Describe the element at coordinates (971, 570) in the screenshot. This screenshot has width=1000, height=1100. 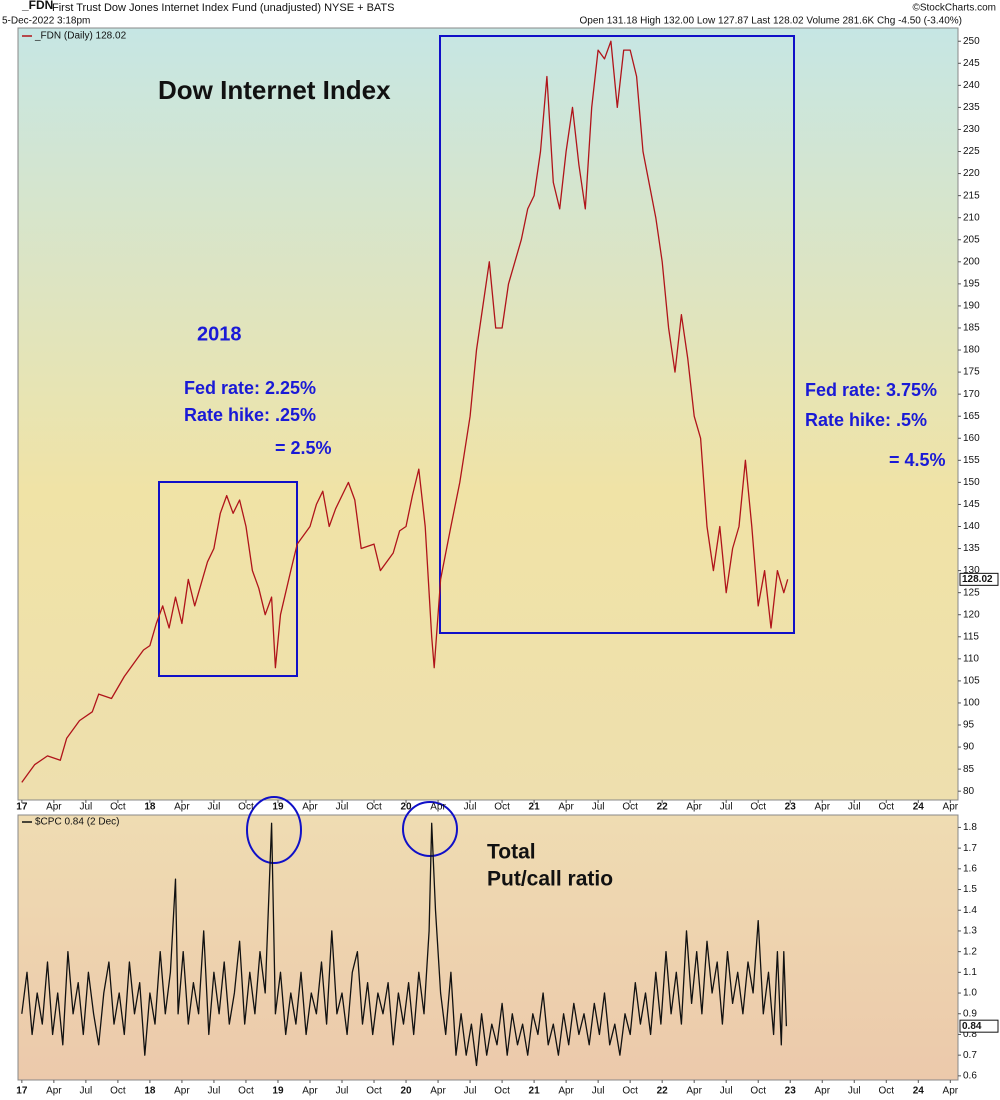
I see `y-tick-label: 130` at that location.